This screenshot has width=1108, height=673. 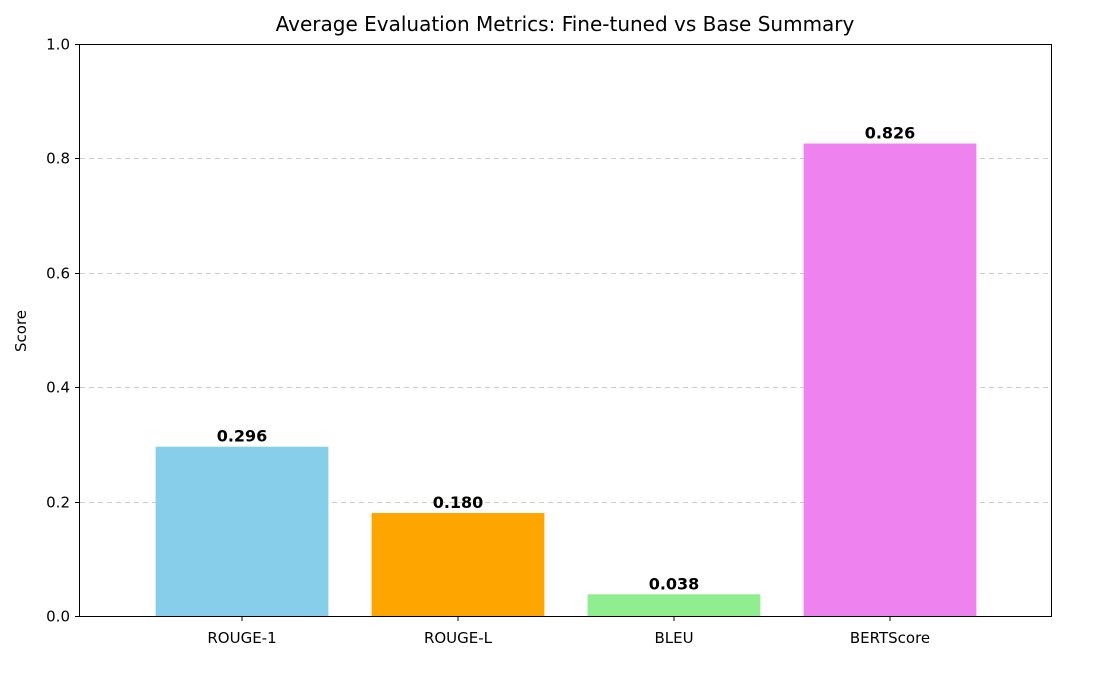 What do you see at coordinates (458, 638) in the screenshot?
I see `x-tick-label: ROUGE-L` at bounding box center [458, 638].